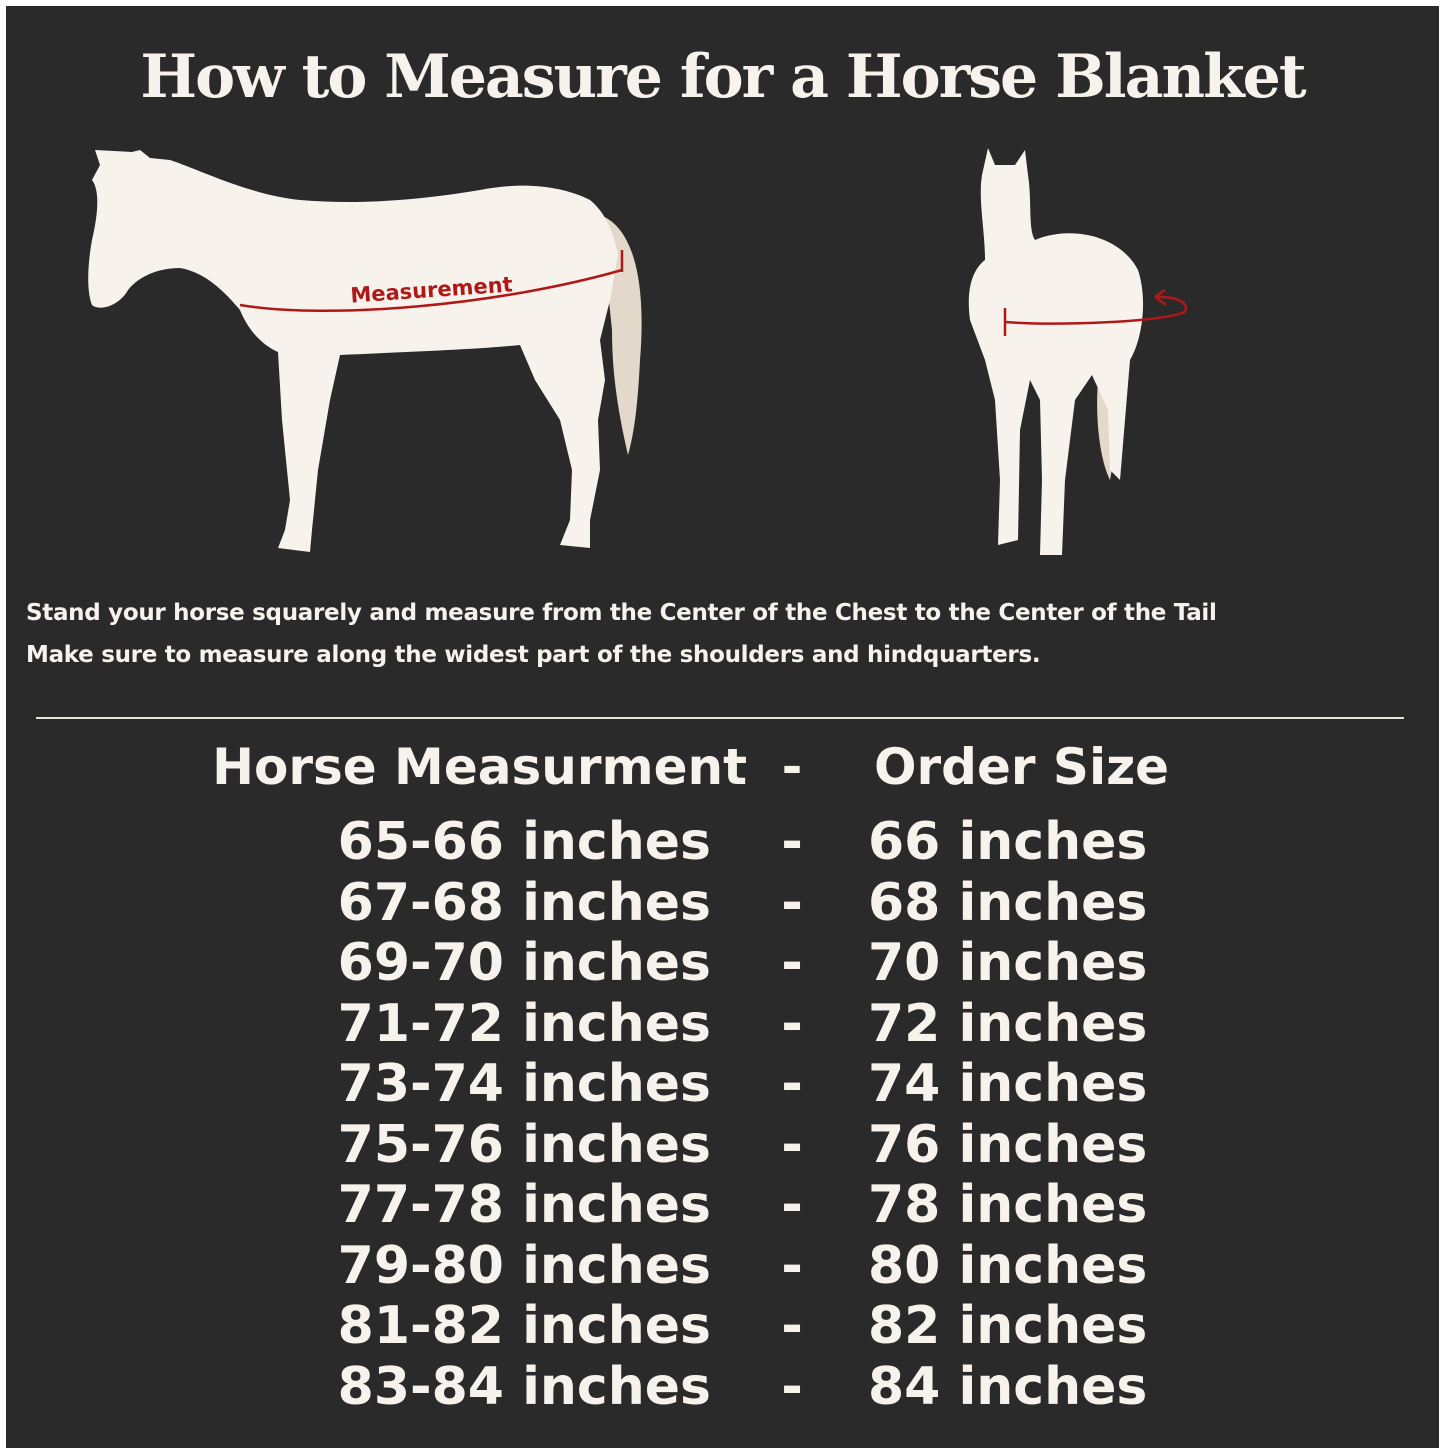  What do you see at coordinates (524, 1023) in the screenshot?
I see `horse-measurement-cell: 71-72 inches` at bounding box center [524, 1023].